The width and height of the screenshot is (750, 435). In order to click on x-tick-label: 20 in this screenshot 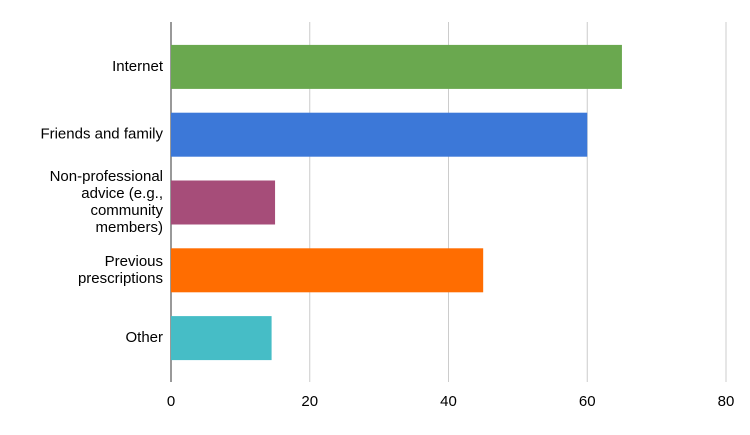, I will do `click(309, 401)`.